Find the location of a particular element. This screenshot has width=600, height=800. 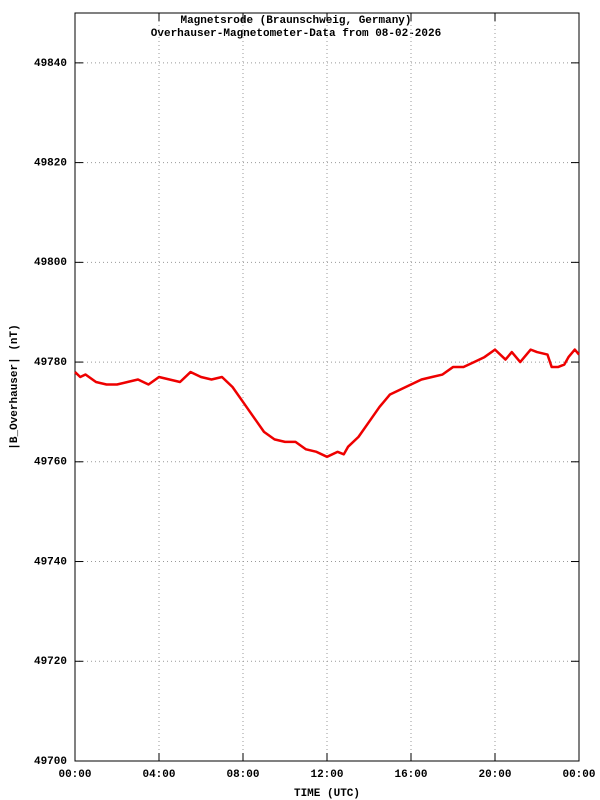

x-tick-label: 04:00 is located at coordinates (158, 775).